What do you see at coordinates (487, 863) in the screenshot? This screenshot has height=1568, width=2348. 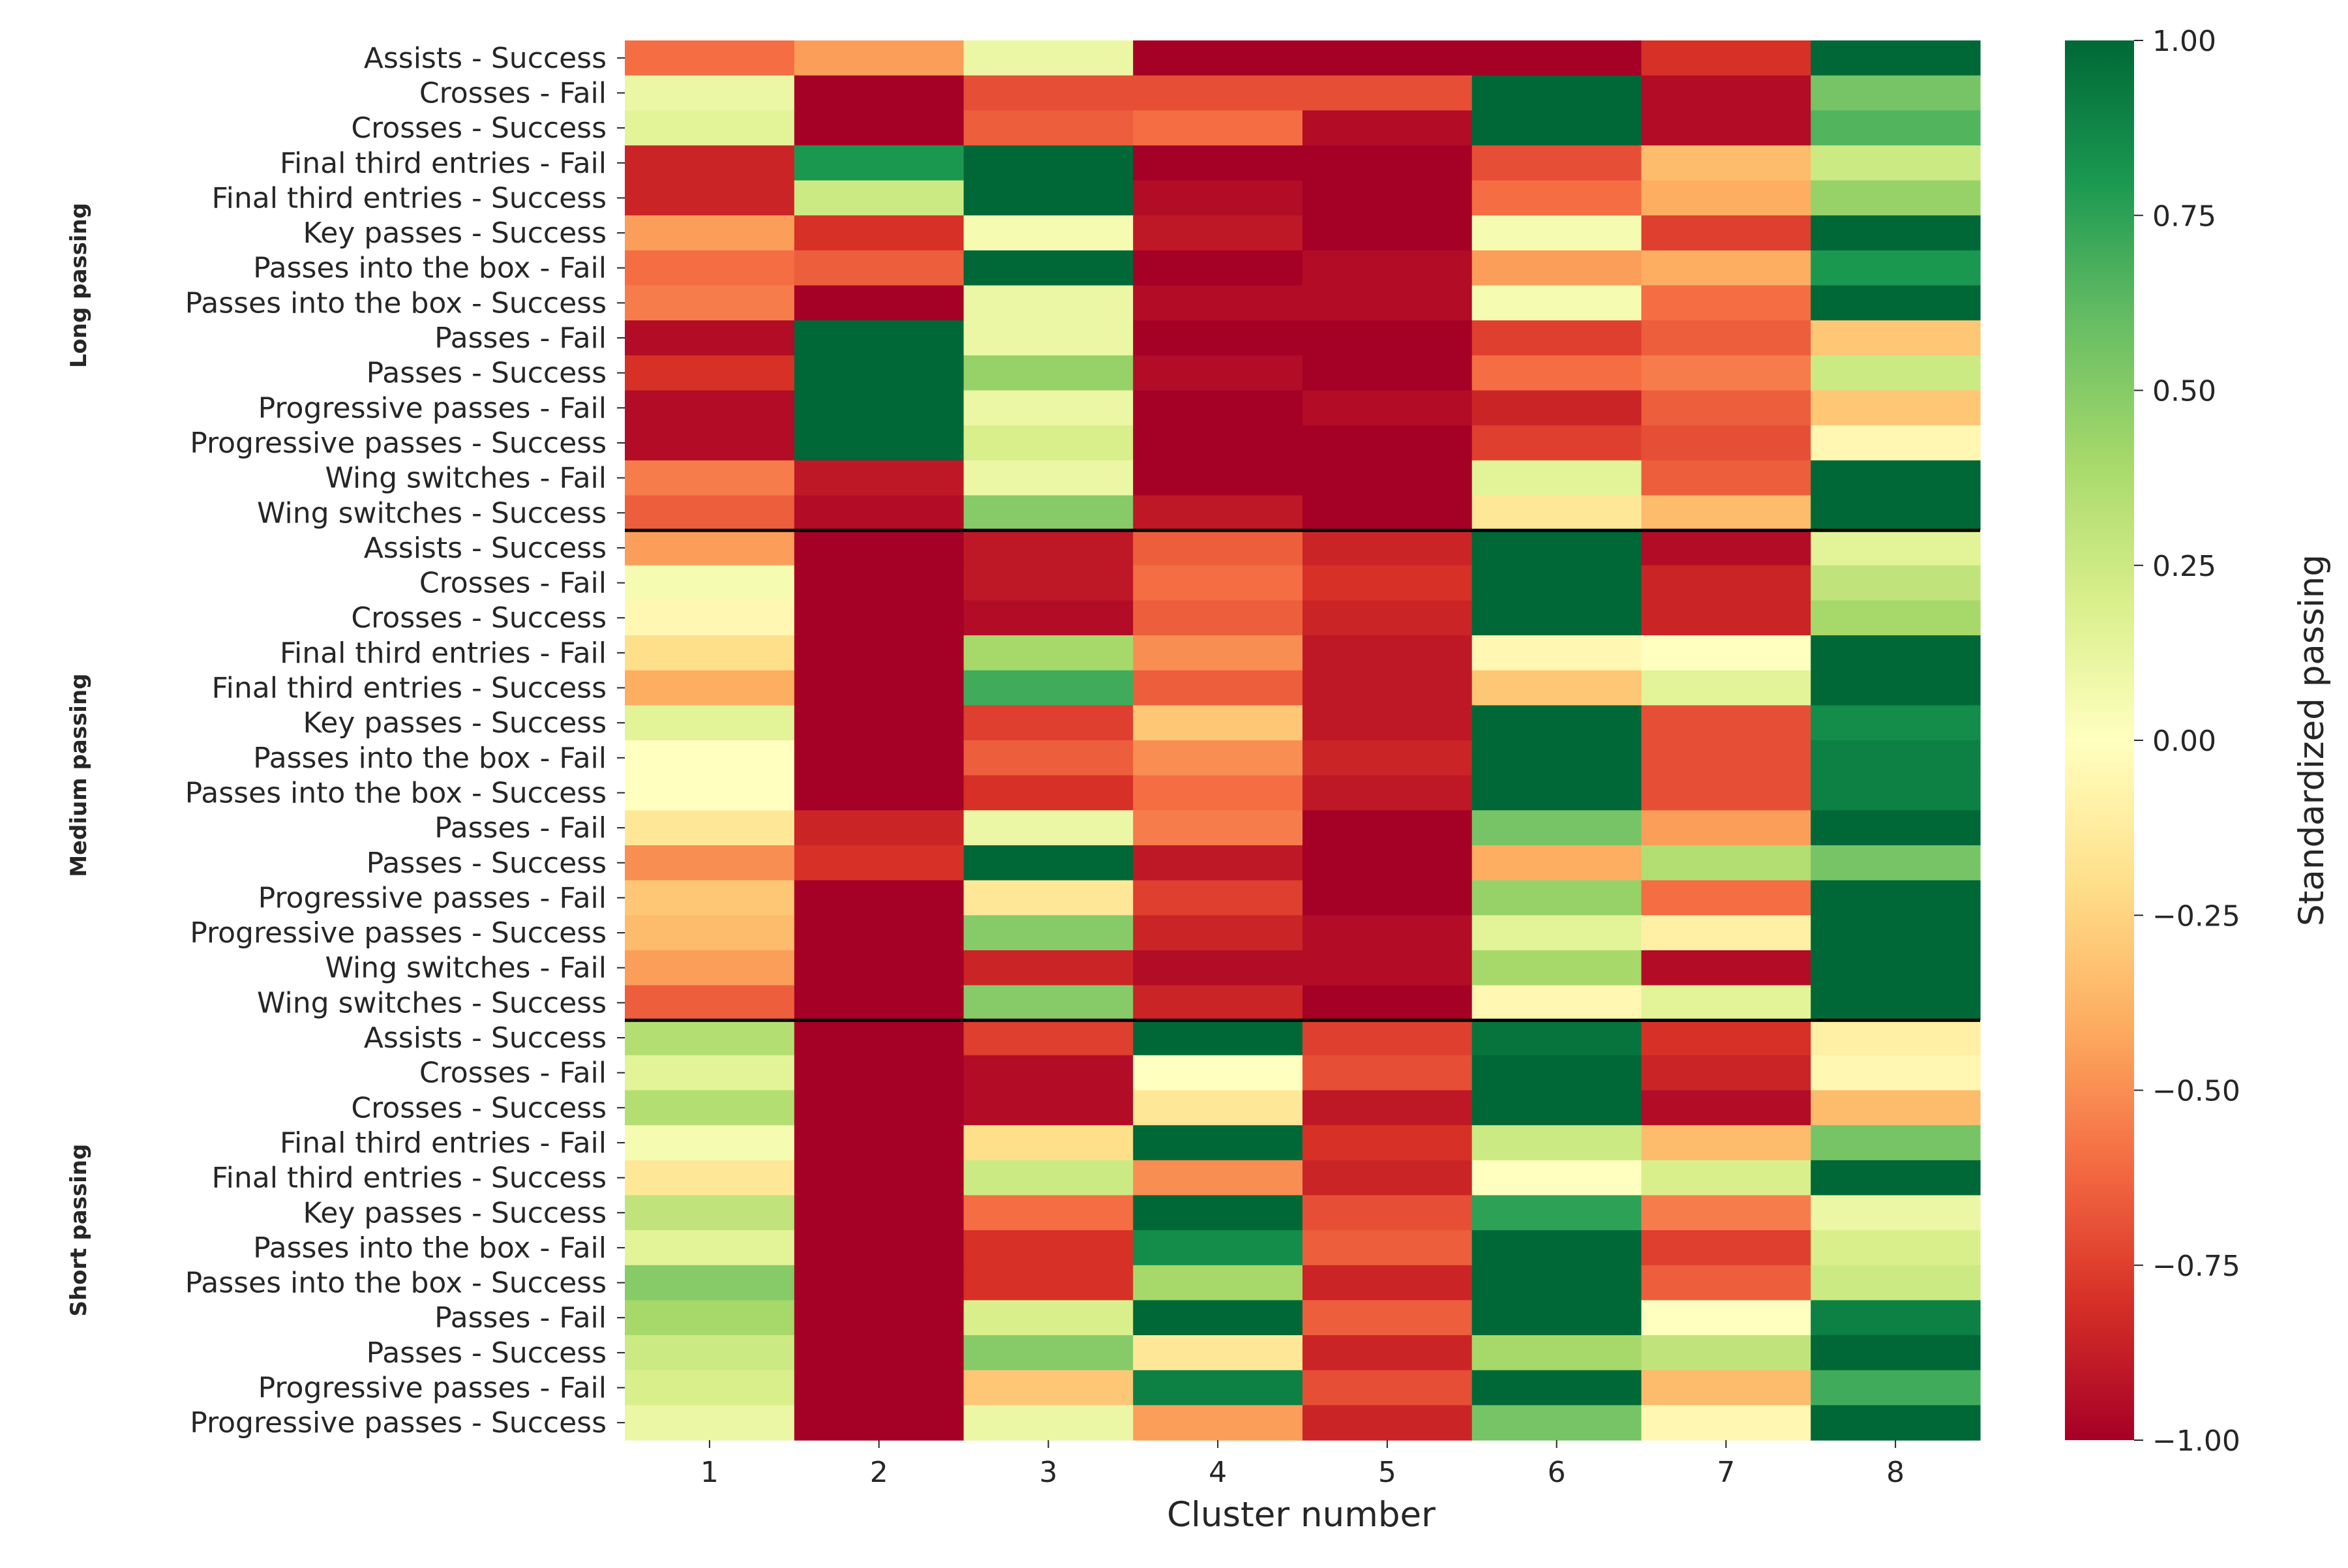 I see `row-label: Passes - Success` at bounding box center [487, 863].